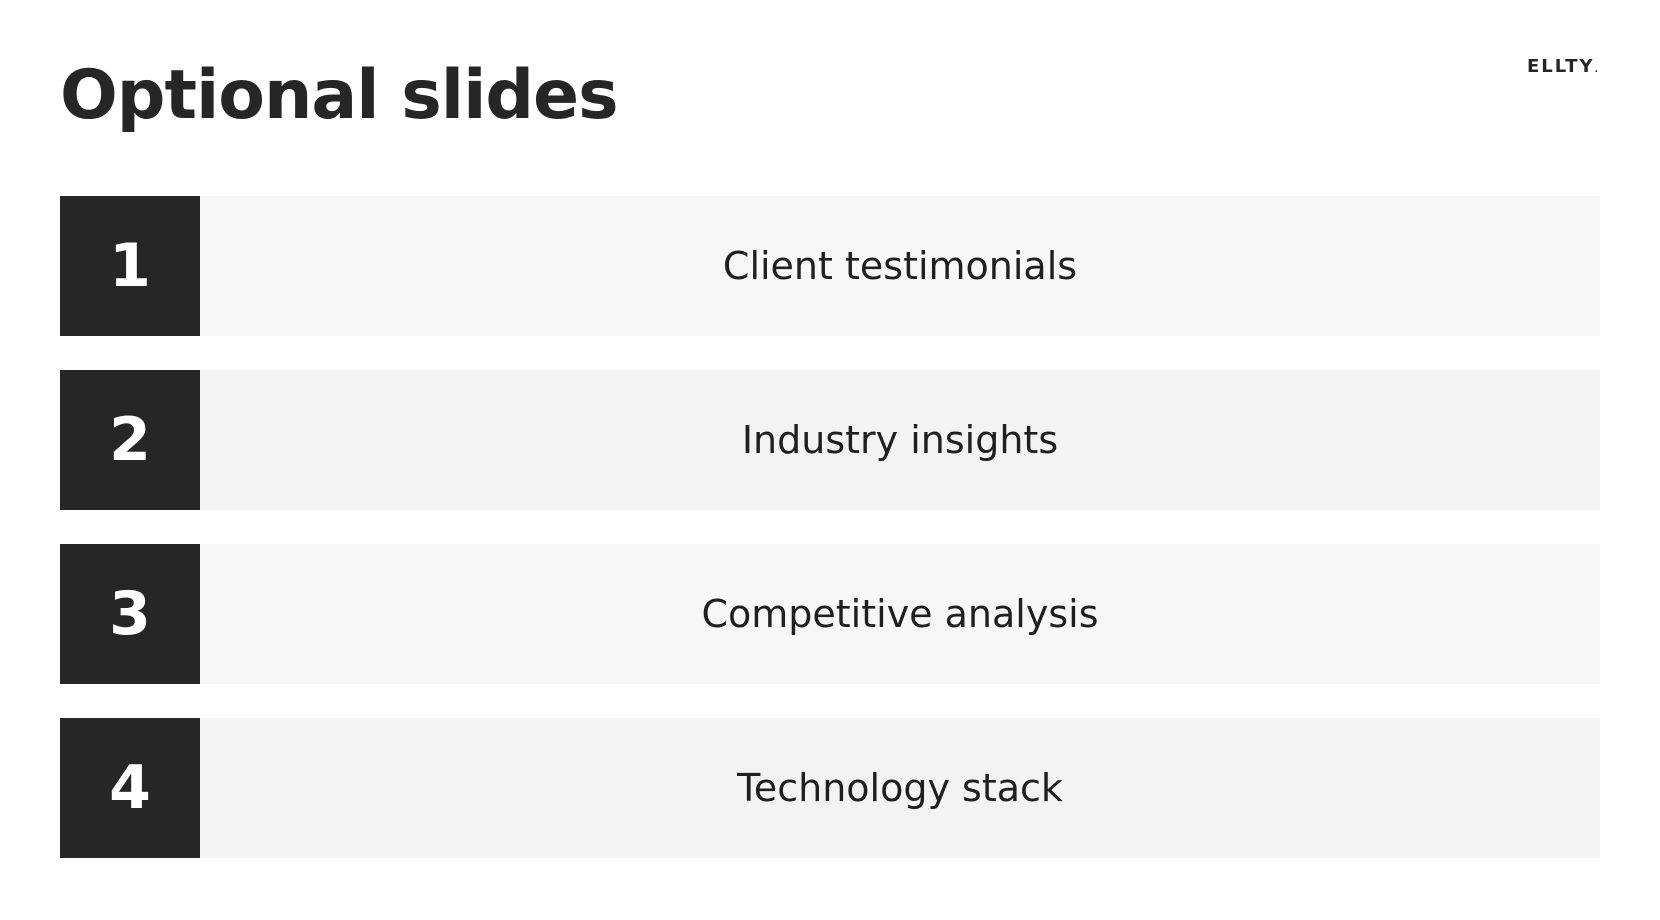 This screenshot has width=1660, height=920. What do you see at coordinates (130, 440) in the screenshot?
I see `item-number-badge: 2` at bounding box center [130, 440].